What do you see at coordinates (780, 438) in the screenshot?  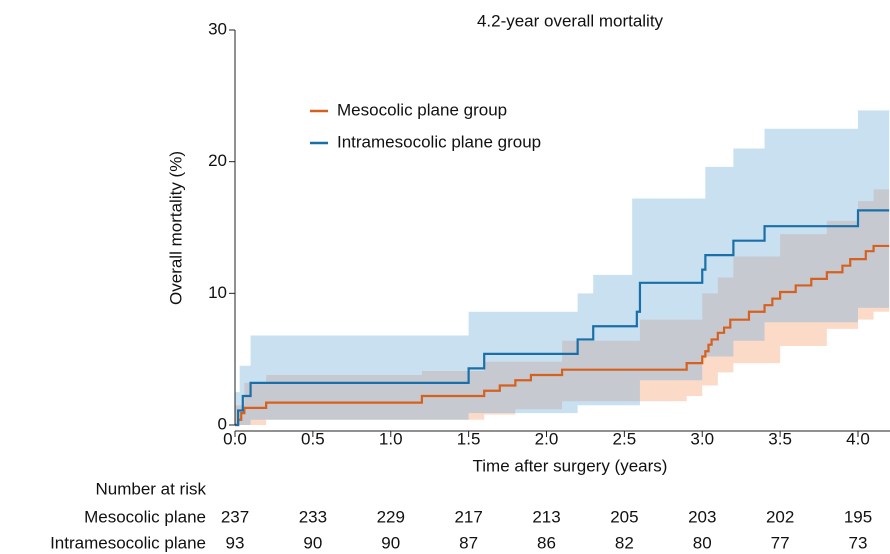 I see `x-tick-label: 3.5` at bounding box center [780, 438].